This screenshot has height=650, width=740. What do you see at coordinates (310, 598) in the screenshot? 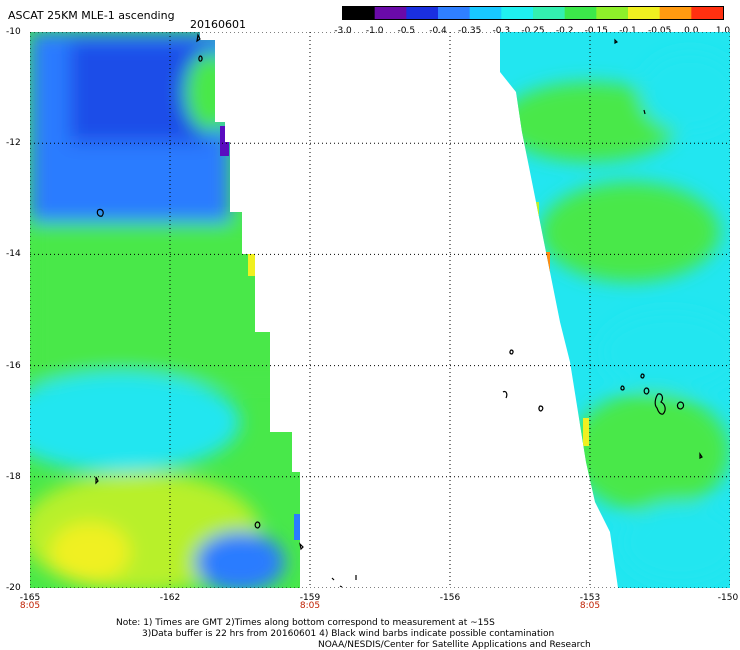
I see `longitude-label: -159` at bounding box center [310, 598].